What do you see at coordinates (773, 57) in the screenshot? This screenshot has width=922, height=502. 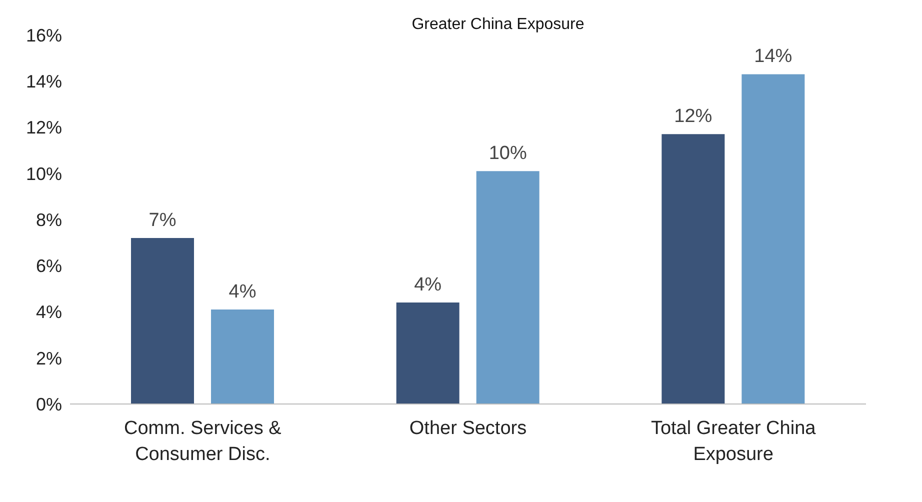 I see `data-label: 14%` at bounding box center [773, 57].